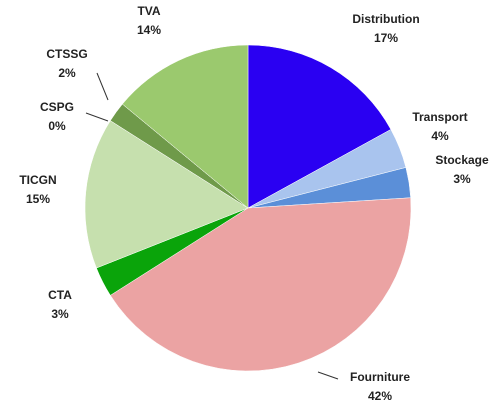 This screenshot has width=504, height=404. I want to click on slice-label: Distribution, so click(385, 19).